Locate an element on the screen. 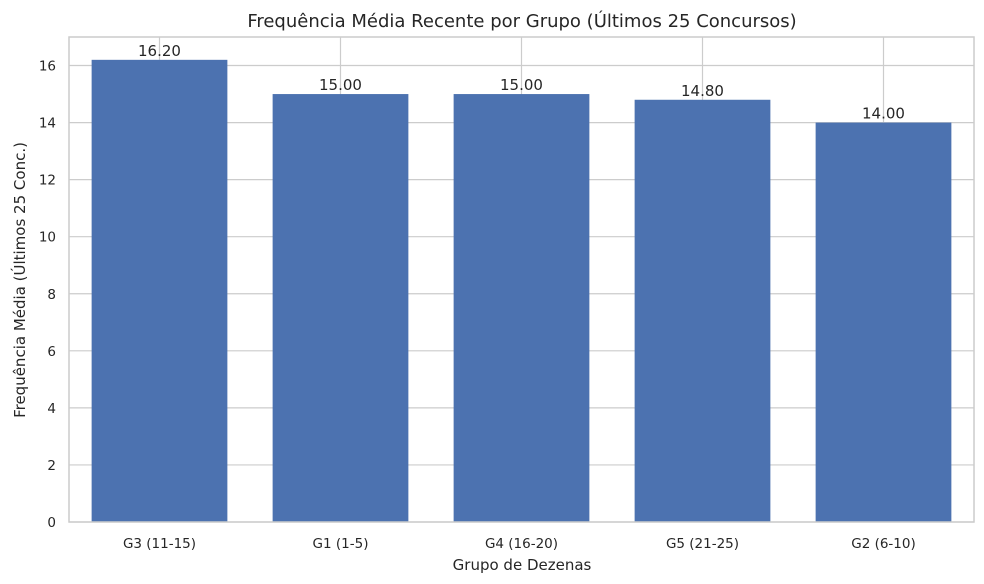 Image resolution: width=984 pixels, height=584 pixels. x-tick-label: G3 (11-15) is located at coordinates (159, 544).